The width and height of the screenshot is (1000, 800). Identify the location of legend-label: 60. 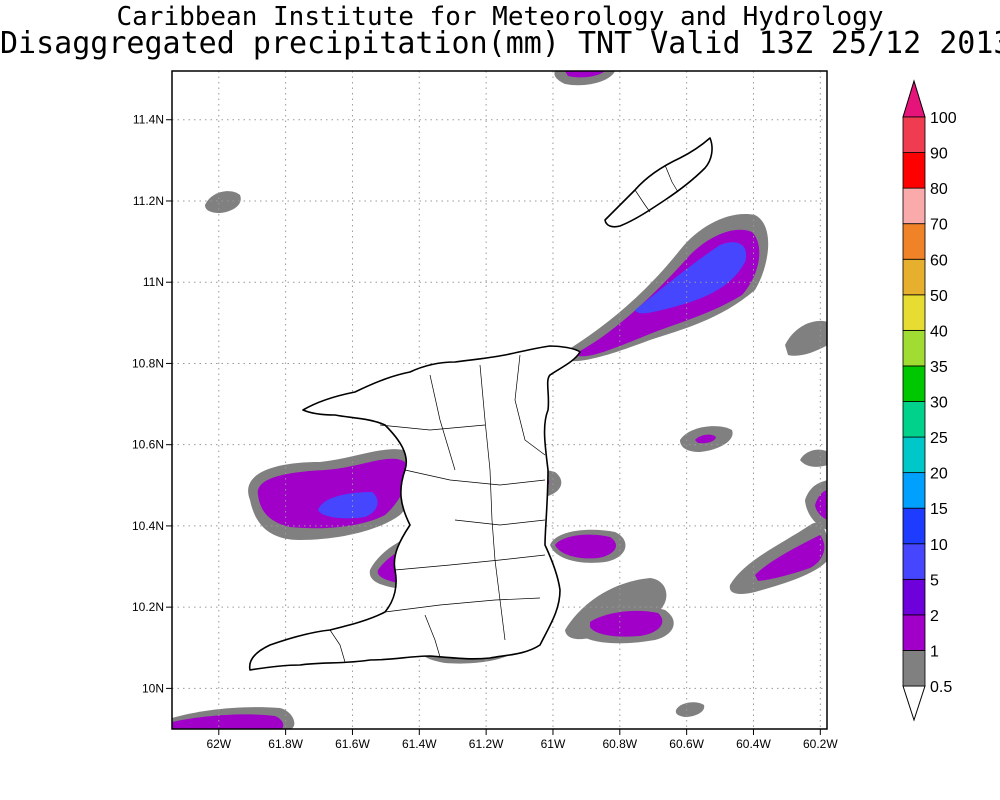
(939, 260).